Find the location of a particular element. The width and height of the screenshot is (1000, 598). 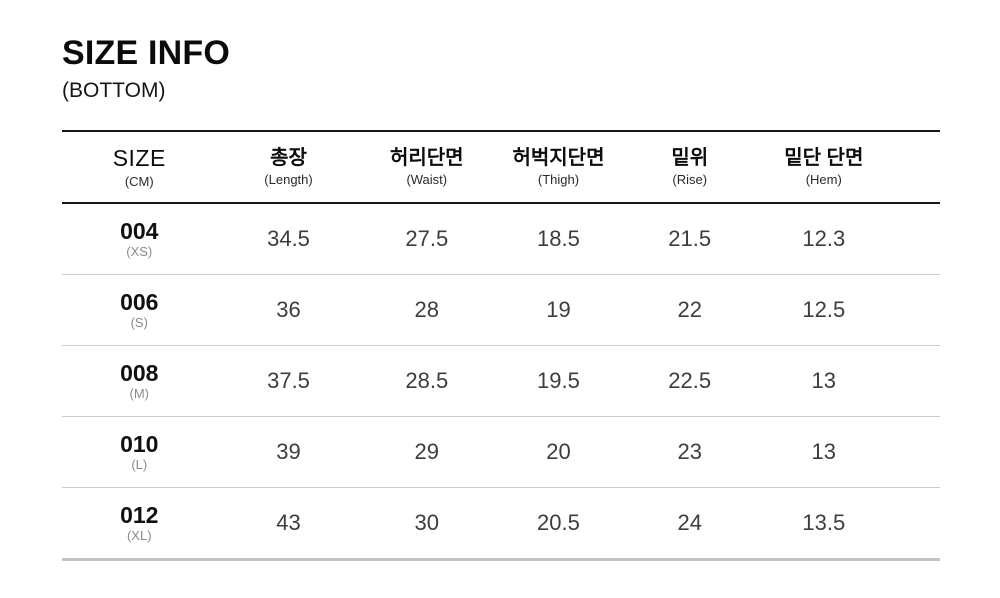

measurement-value: 39 is located at coordinates (288, 452).